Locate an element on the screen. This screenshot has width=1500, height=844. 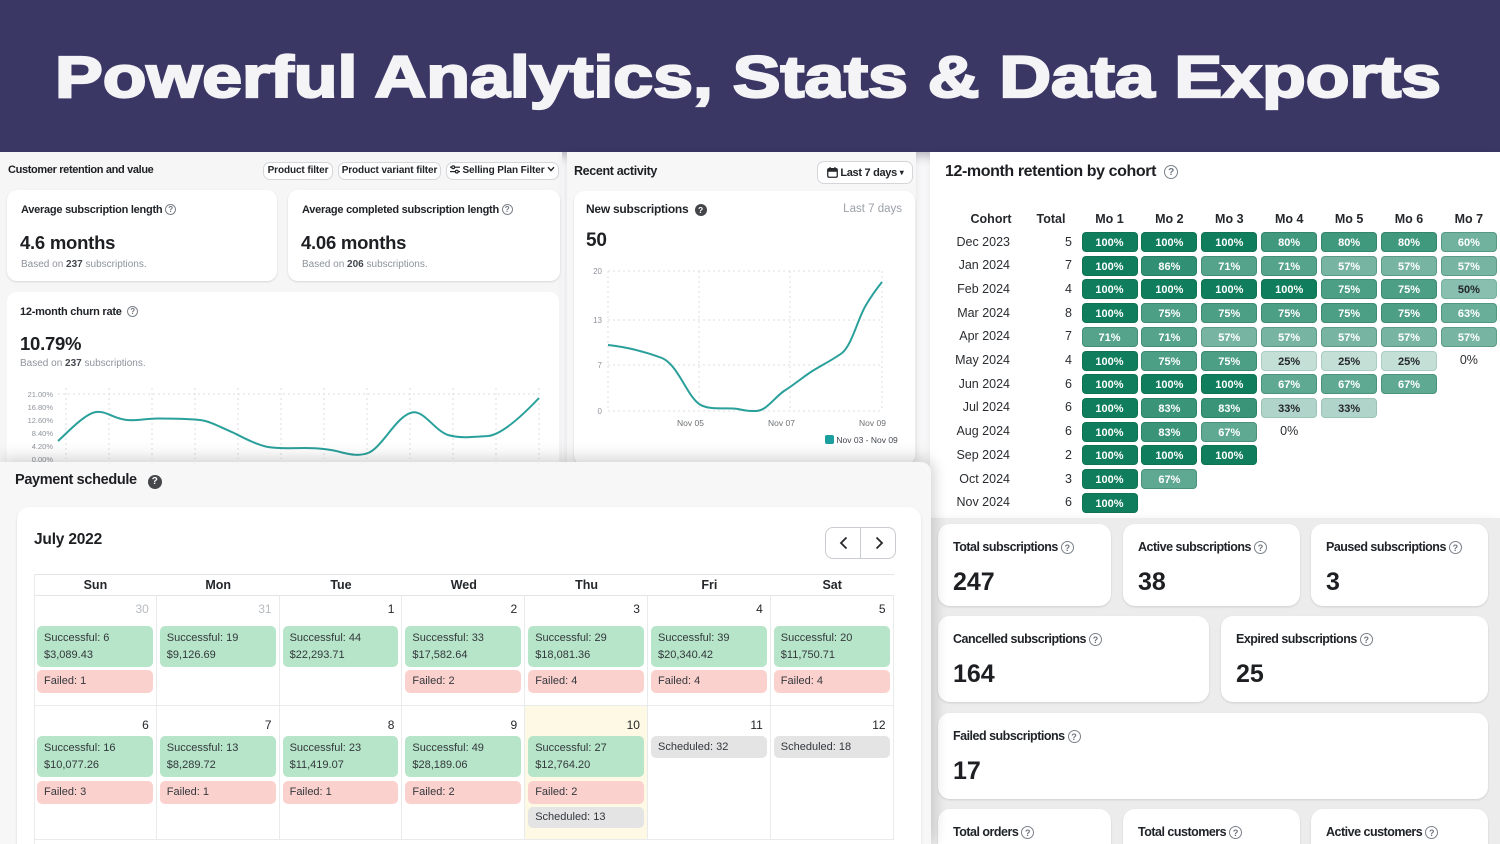
svg-text: 21.00% is located at coordinates (41, 394).